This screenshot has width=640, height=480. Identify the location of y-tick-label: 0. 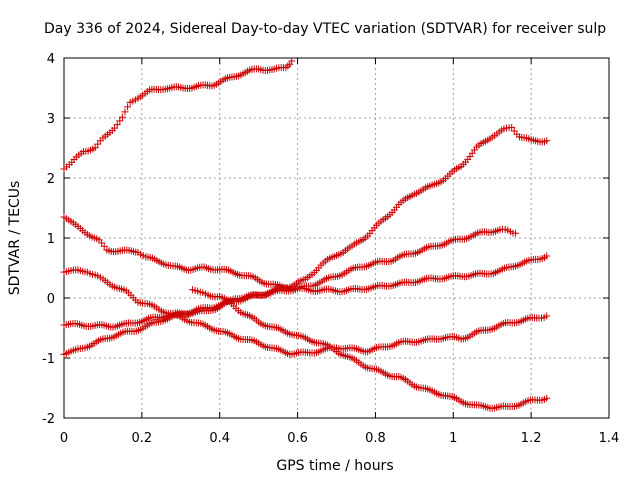
(51, 299).